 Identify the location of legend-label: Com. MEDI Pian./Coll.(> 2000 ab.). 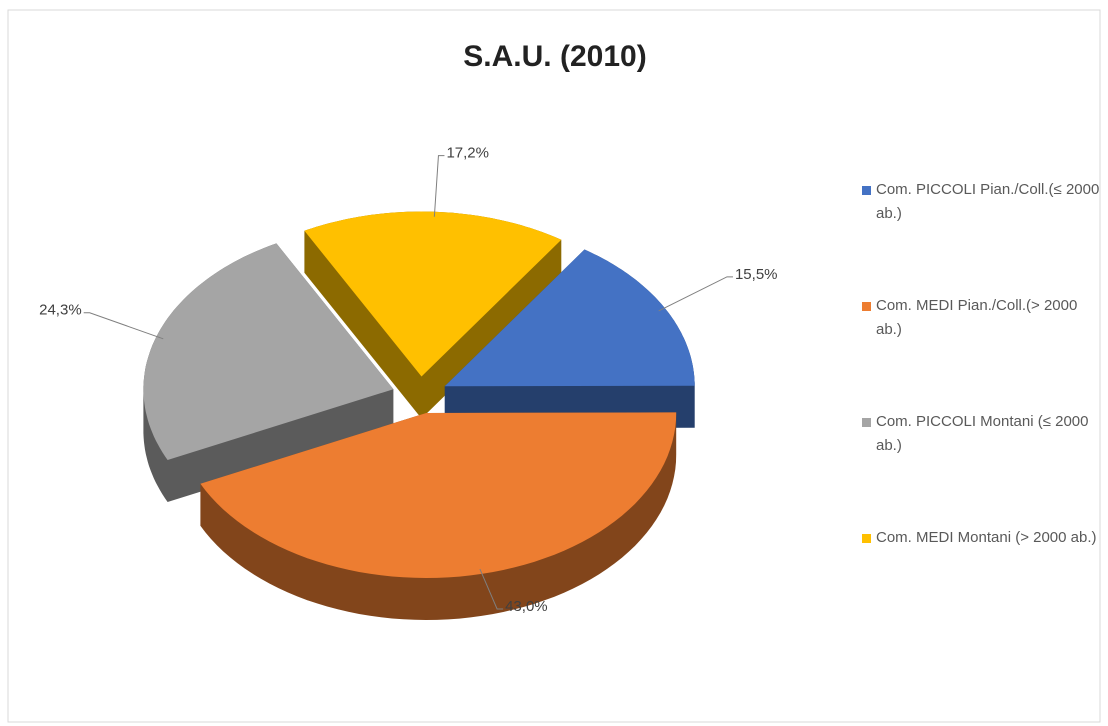
(977, 317).